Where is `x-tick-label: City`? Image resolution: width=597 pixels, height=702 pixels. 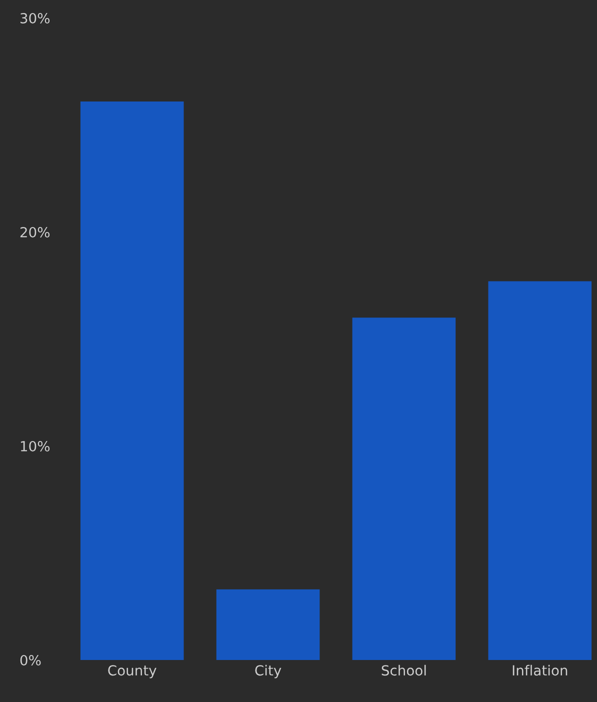 x-tick-label: City is located at coordinates (268, 671).